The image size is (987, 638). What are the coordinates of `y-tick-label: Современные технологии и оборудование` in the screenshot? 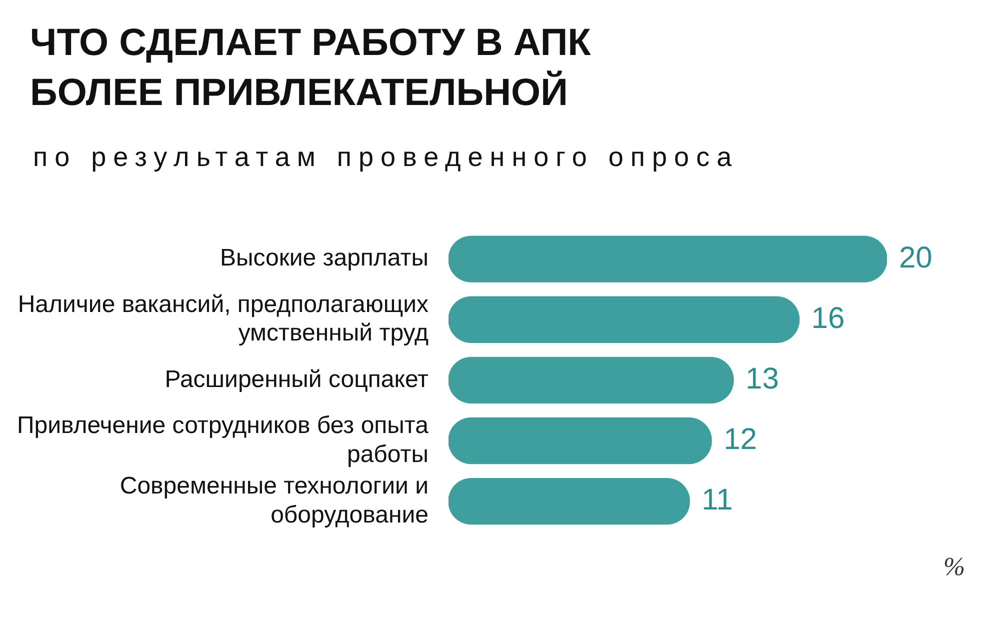 It's located at (274, 500).